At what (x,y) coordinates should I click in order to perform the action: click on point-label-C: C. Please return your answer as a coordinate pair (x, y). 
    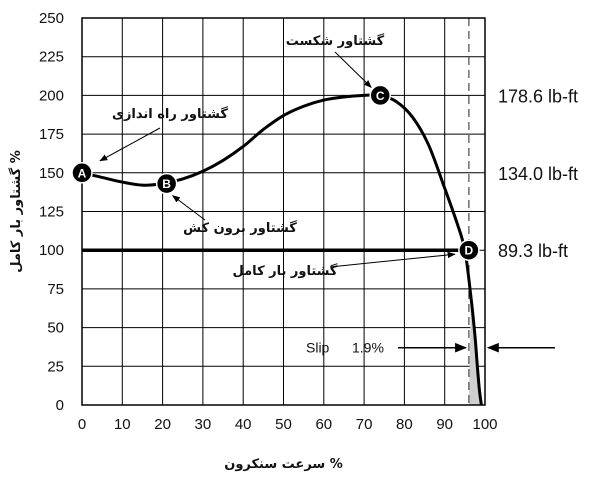
    Looking at the image, I should click on (380, 96).